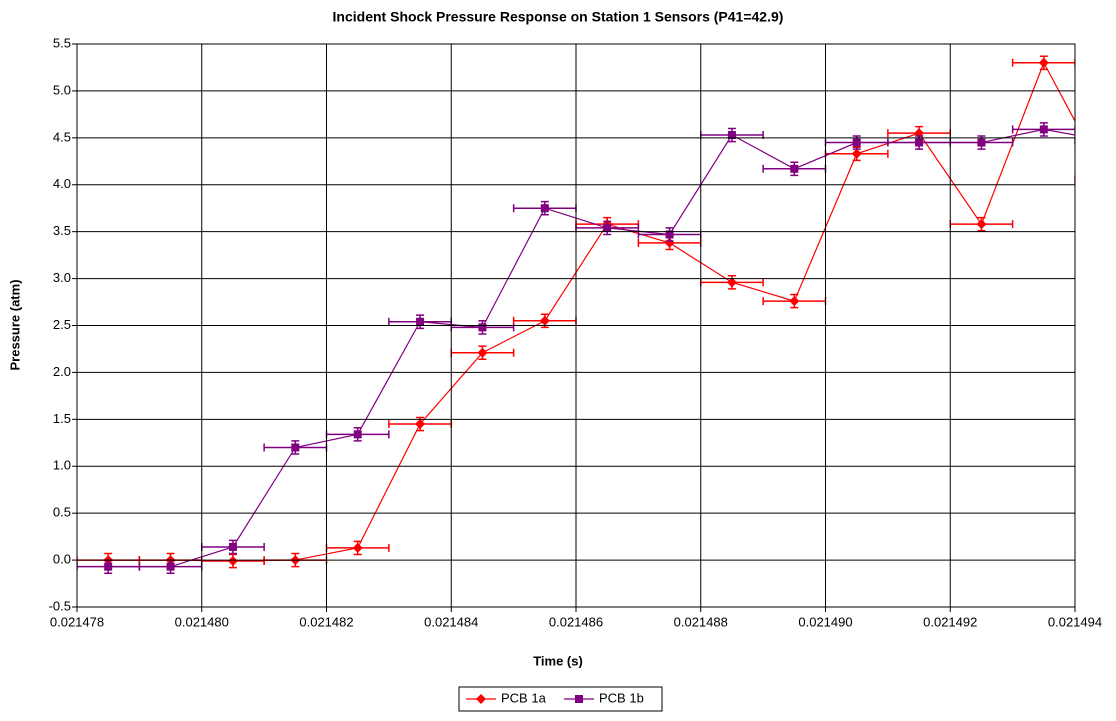 Image resolution: width=1116 pixels, height=721 pixels. What do you see at coordinates (14, 324) in the screenshot?
I see `y-axis-title: Pressure (atm)` at bounding box center [14, 324].